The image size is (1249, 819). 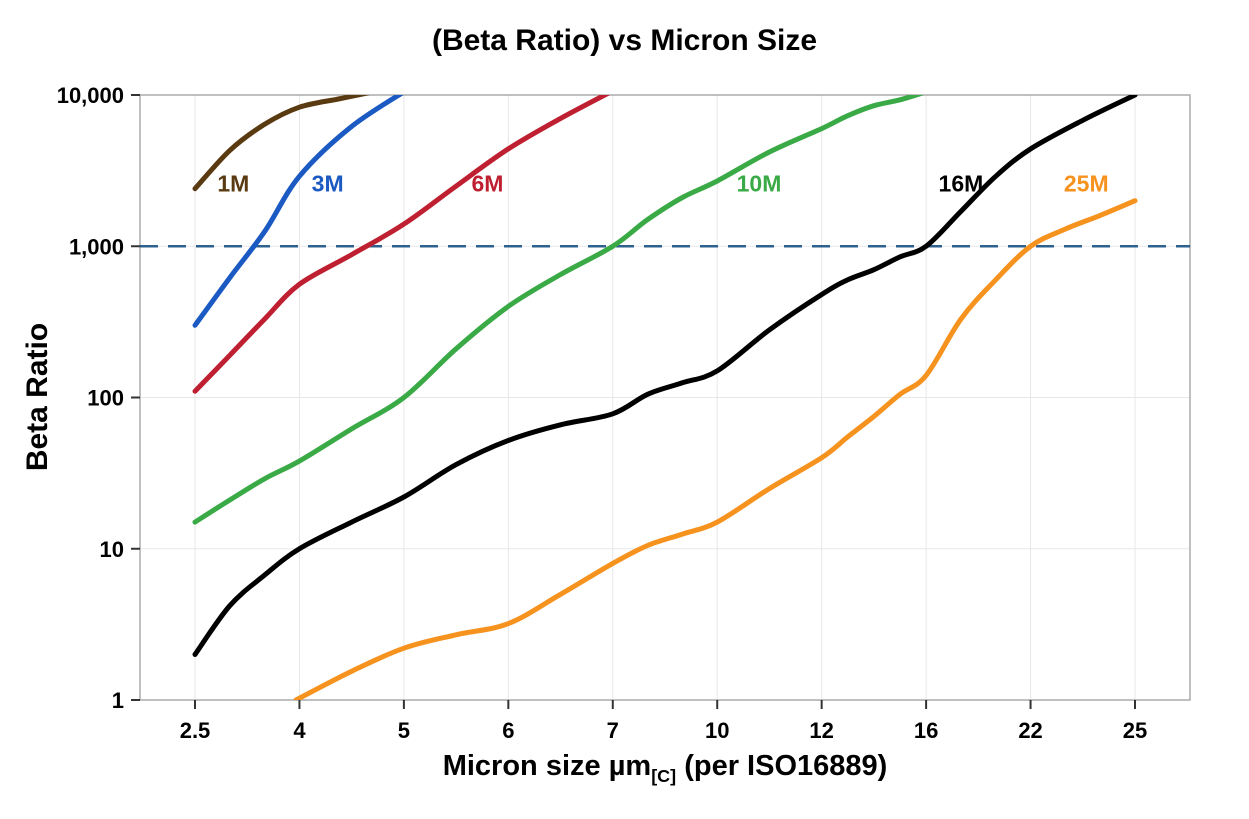 I want to click on y-tick-label: 10,000, so click(x=90, y=95).